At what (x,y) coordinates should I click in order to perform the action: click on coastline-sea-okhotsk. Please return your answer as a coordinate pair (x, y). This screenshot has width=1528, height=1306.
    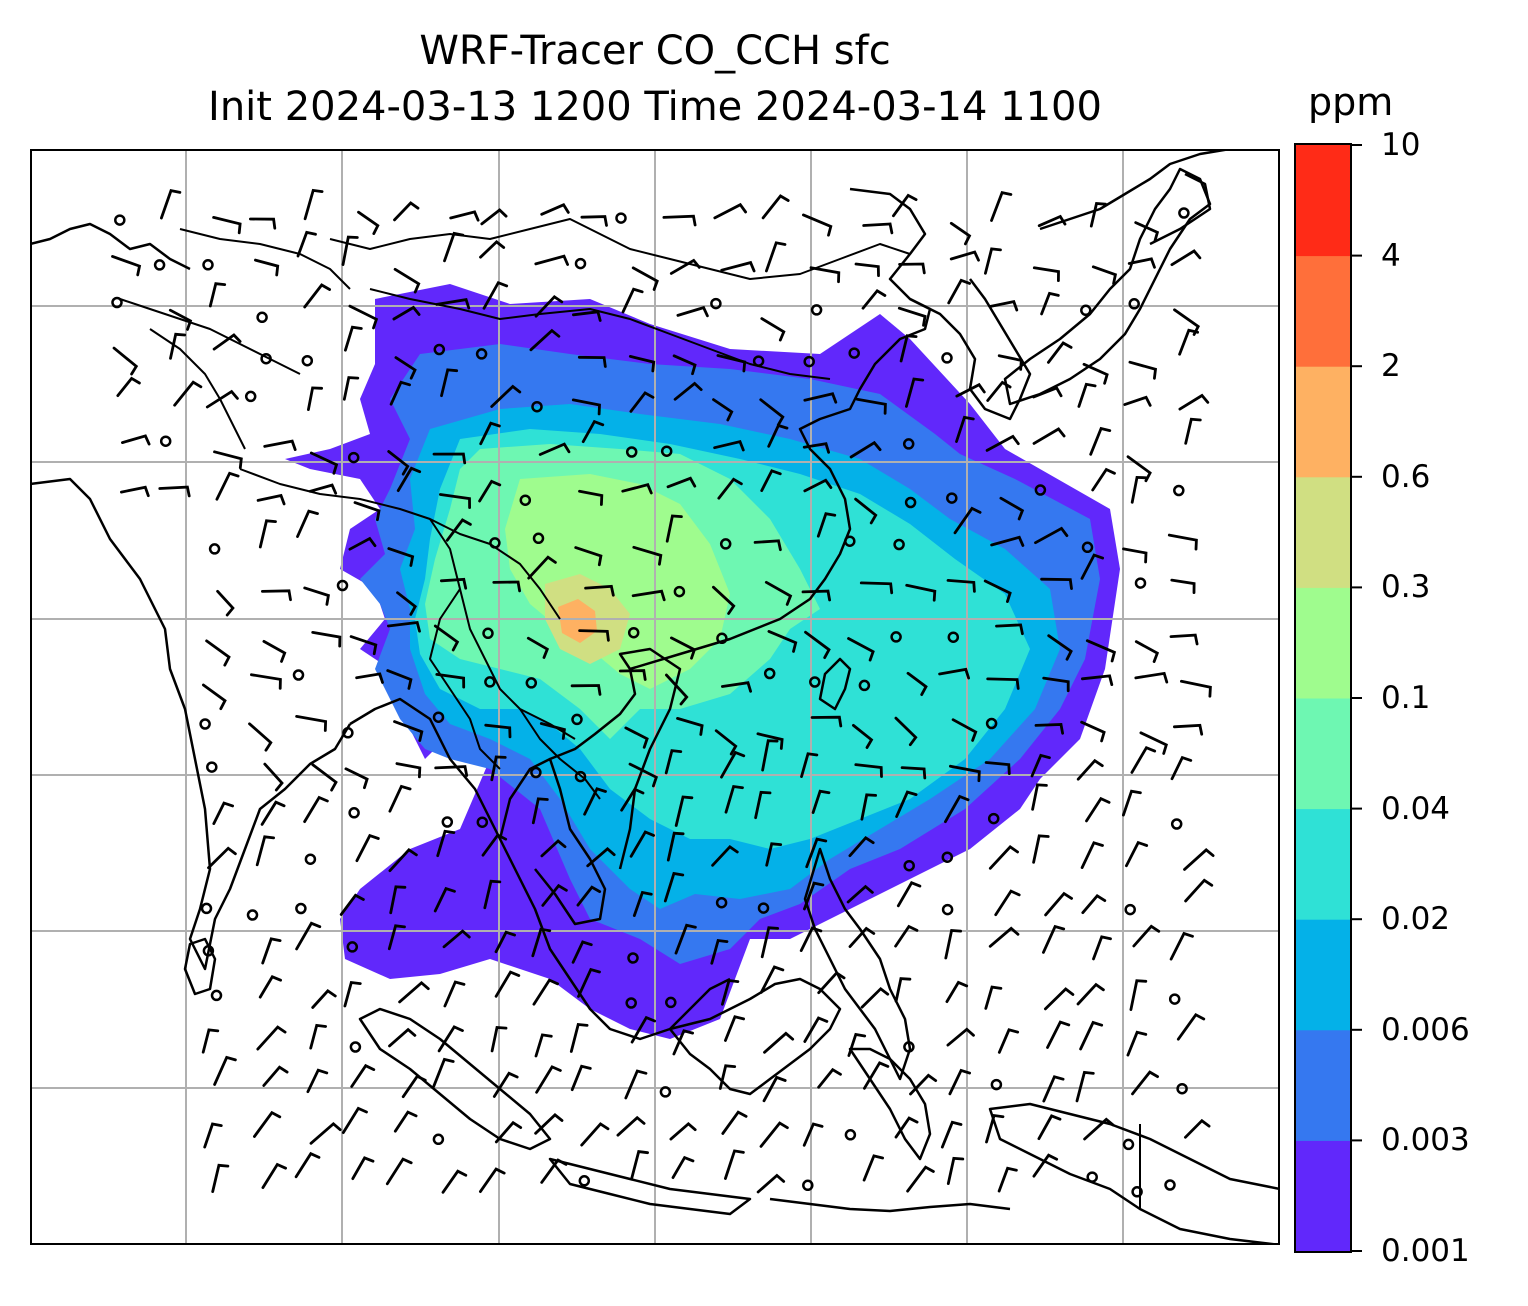
    Looking at the image, I should click on (1135, 190).